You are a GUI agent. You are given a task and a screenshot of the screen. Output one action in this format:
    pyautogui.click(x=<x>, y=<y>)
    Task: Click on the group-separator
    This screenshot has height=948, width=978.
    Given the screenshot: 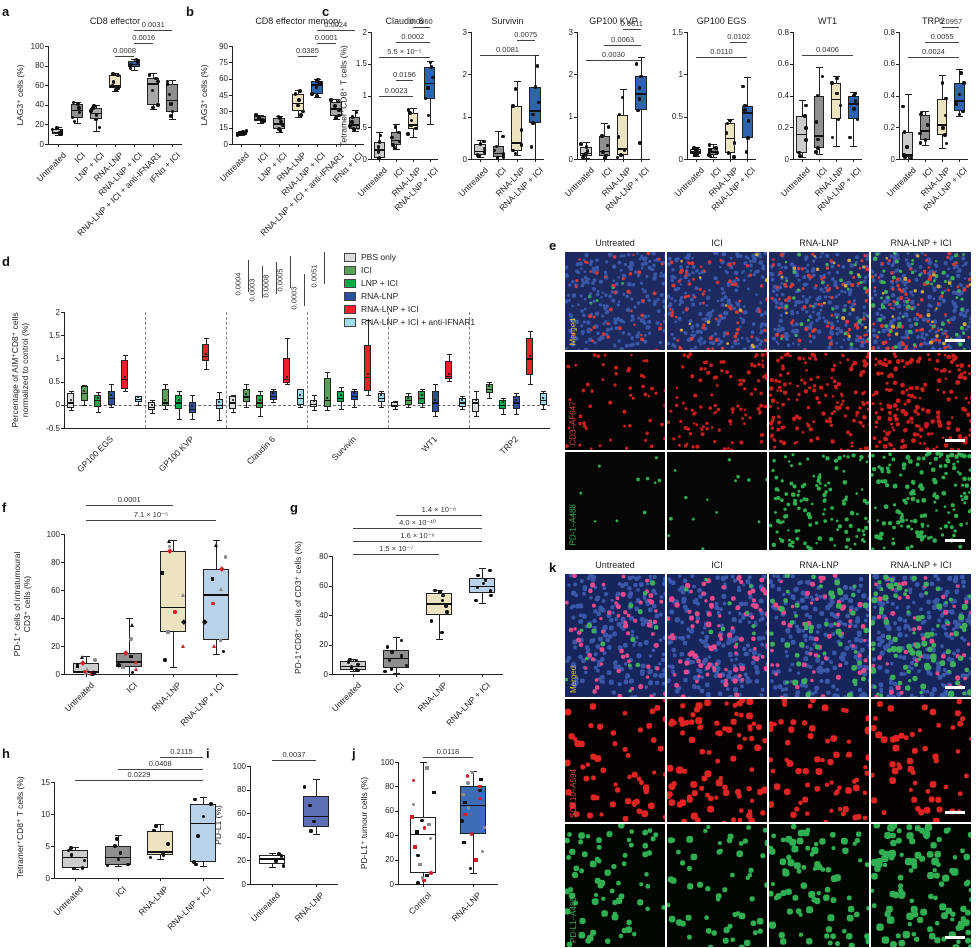 What is the action you would take?
    pyautogui.click(x=469, y=370)
    